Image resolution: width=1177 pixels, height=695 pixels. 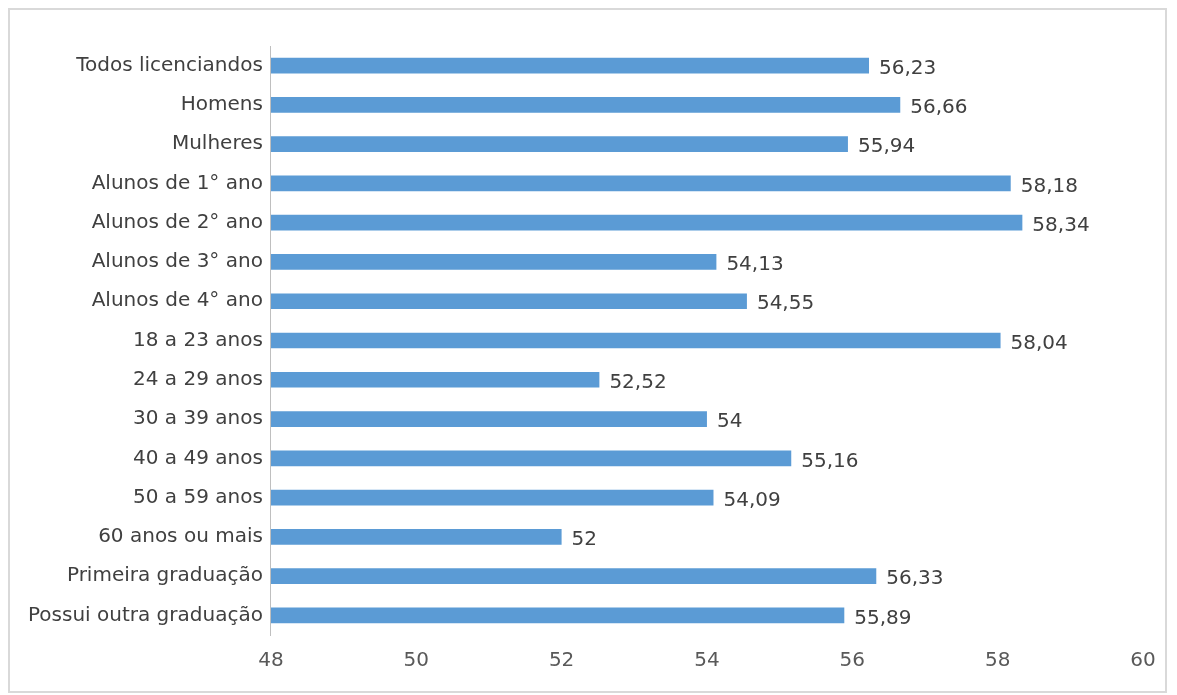 I want to click on x-tick-label: 54, so click(x=707, y=659).